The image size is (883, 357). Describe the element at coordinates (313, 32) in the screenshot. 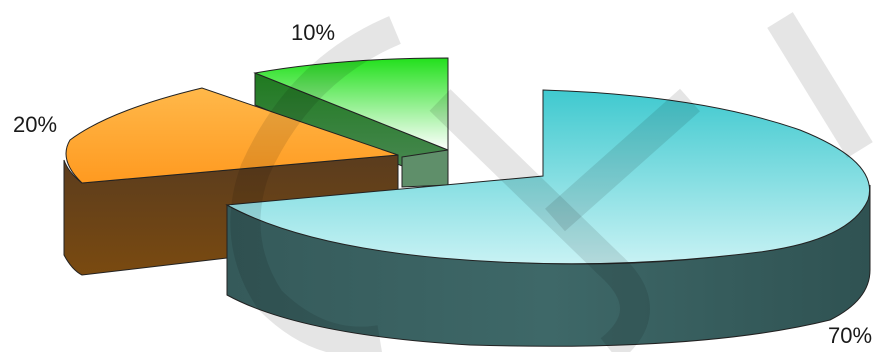

I see `slice-label-10: 10%` at that location.